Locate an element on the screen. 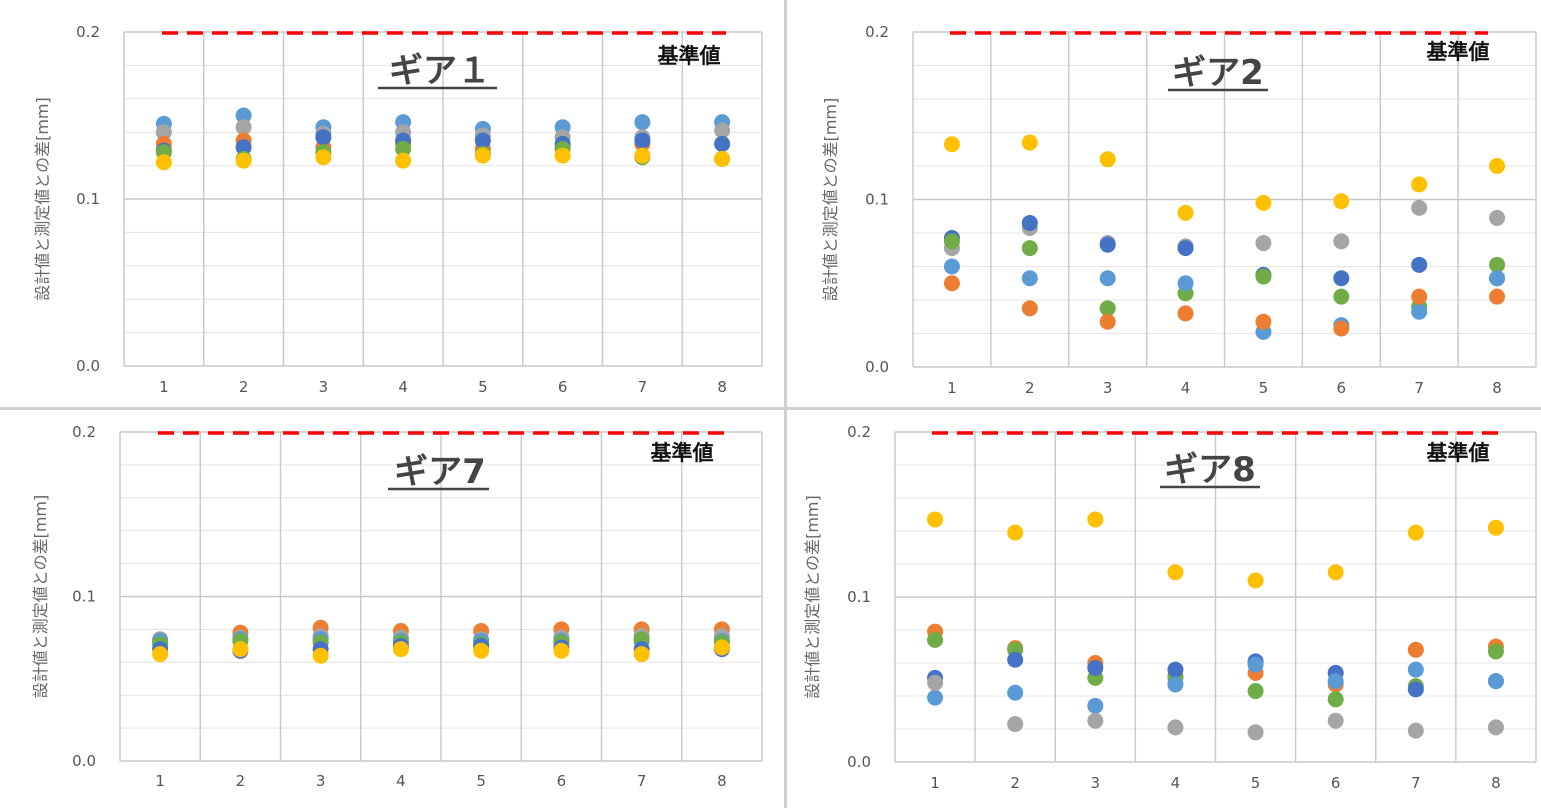 Image resolution: width=1541 pixels, height=808 pixels. chart-title: ギア7 is located at coordinates (440, 472).